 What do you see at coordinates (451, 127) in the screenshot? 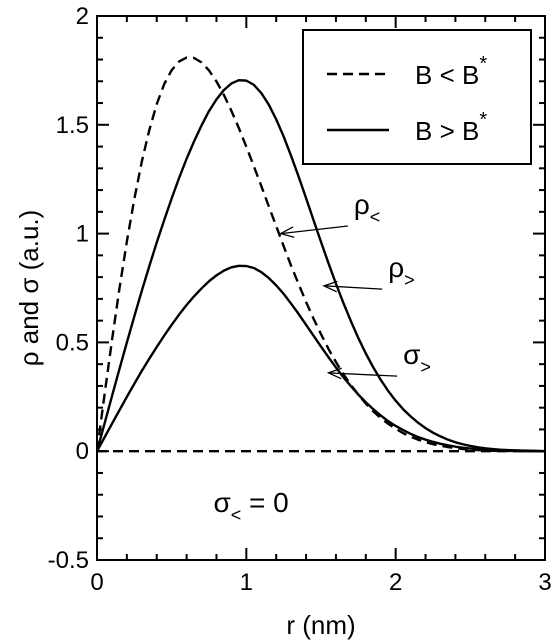
I see `legend-entry-label: B > B*` at bounding box center [451, 127].